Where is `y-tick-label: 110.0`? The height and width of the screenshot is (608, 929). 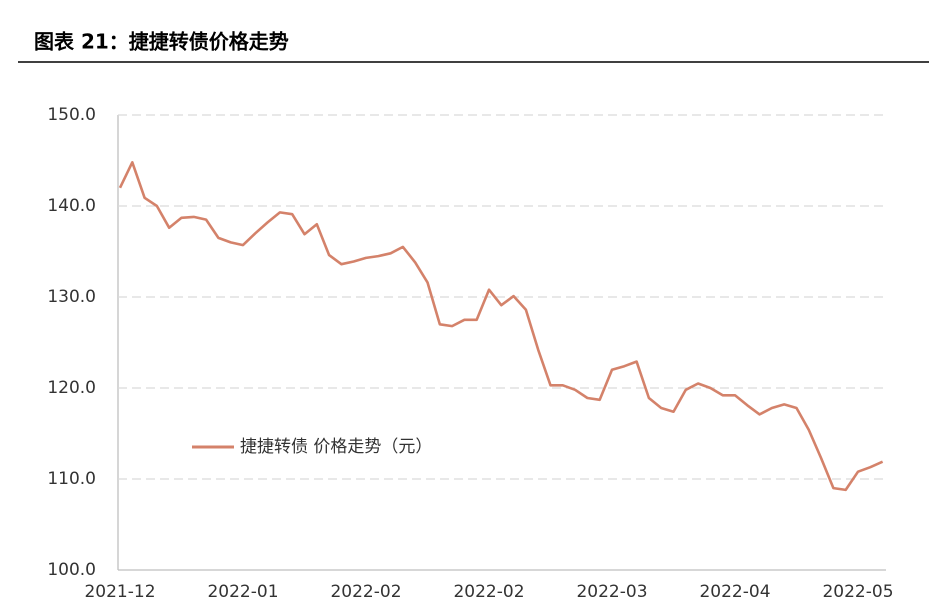
y-tick-label: 110.0 is located at coordinates (71, 479).